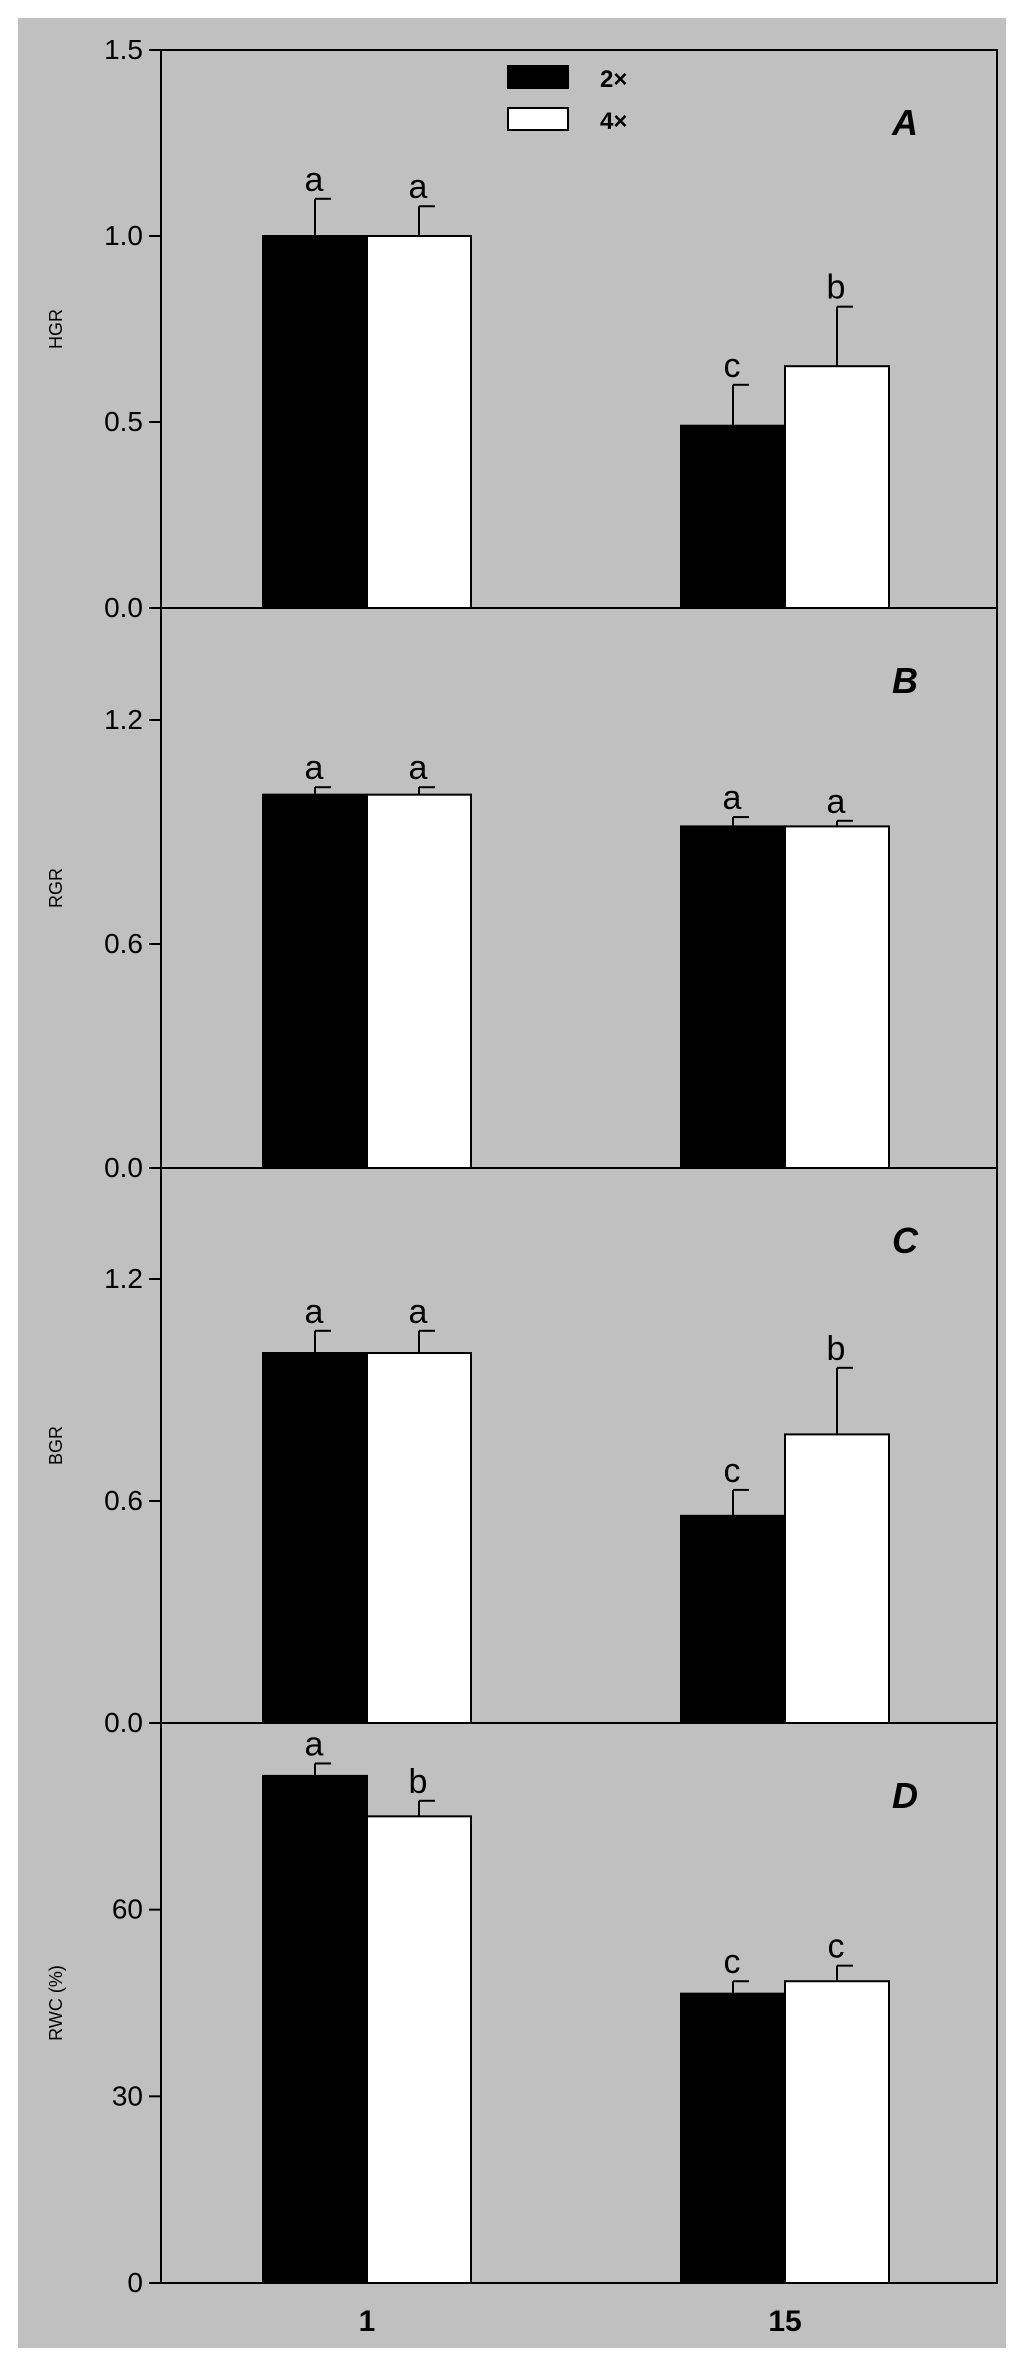  I want to click on y-tick-label: 30, so click(127, 2095).